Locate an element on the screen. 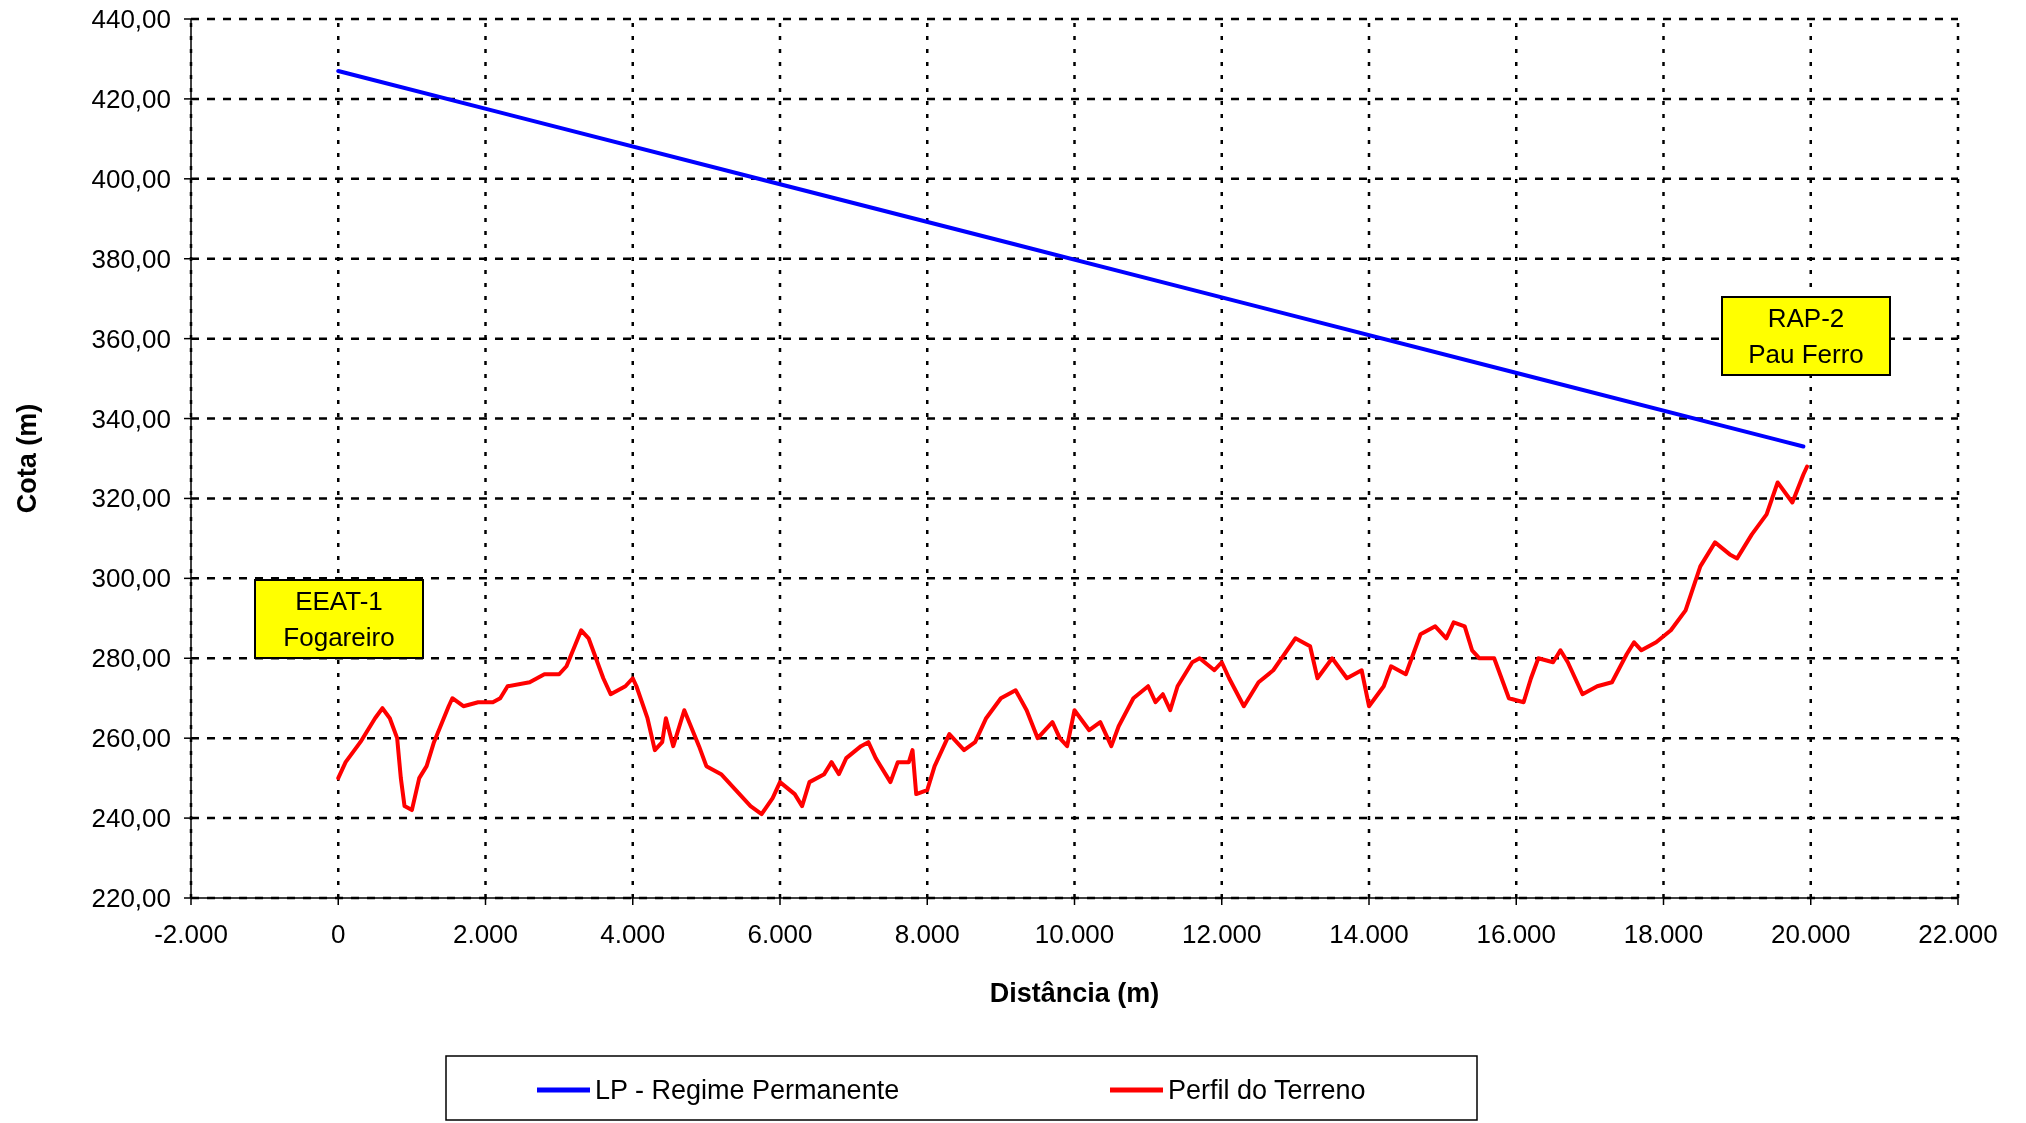 Image resolution: width=2026 pixels, height=1123 pixels. y-tick-label: 280,00 is located at coordinates (131, 658).